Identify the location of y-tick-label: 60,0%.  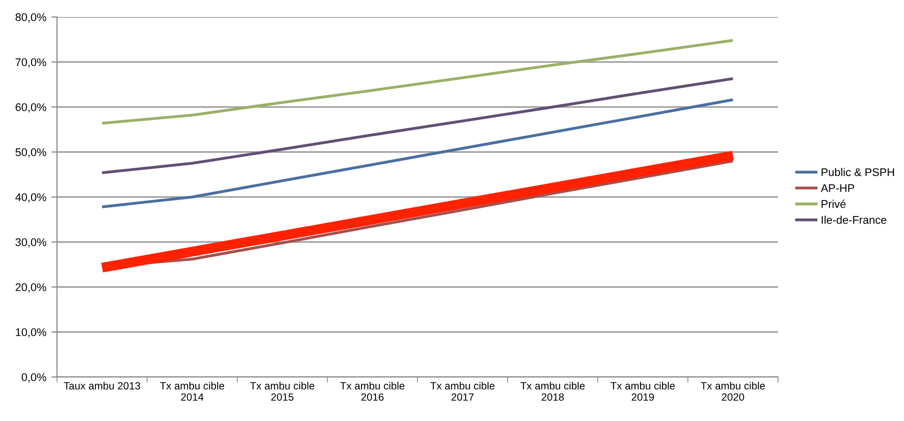
(31, 107).